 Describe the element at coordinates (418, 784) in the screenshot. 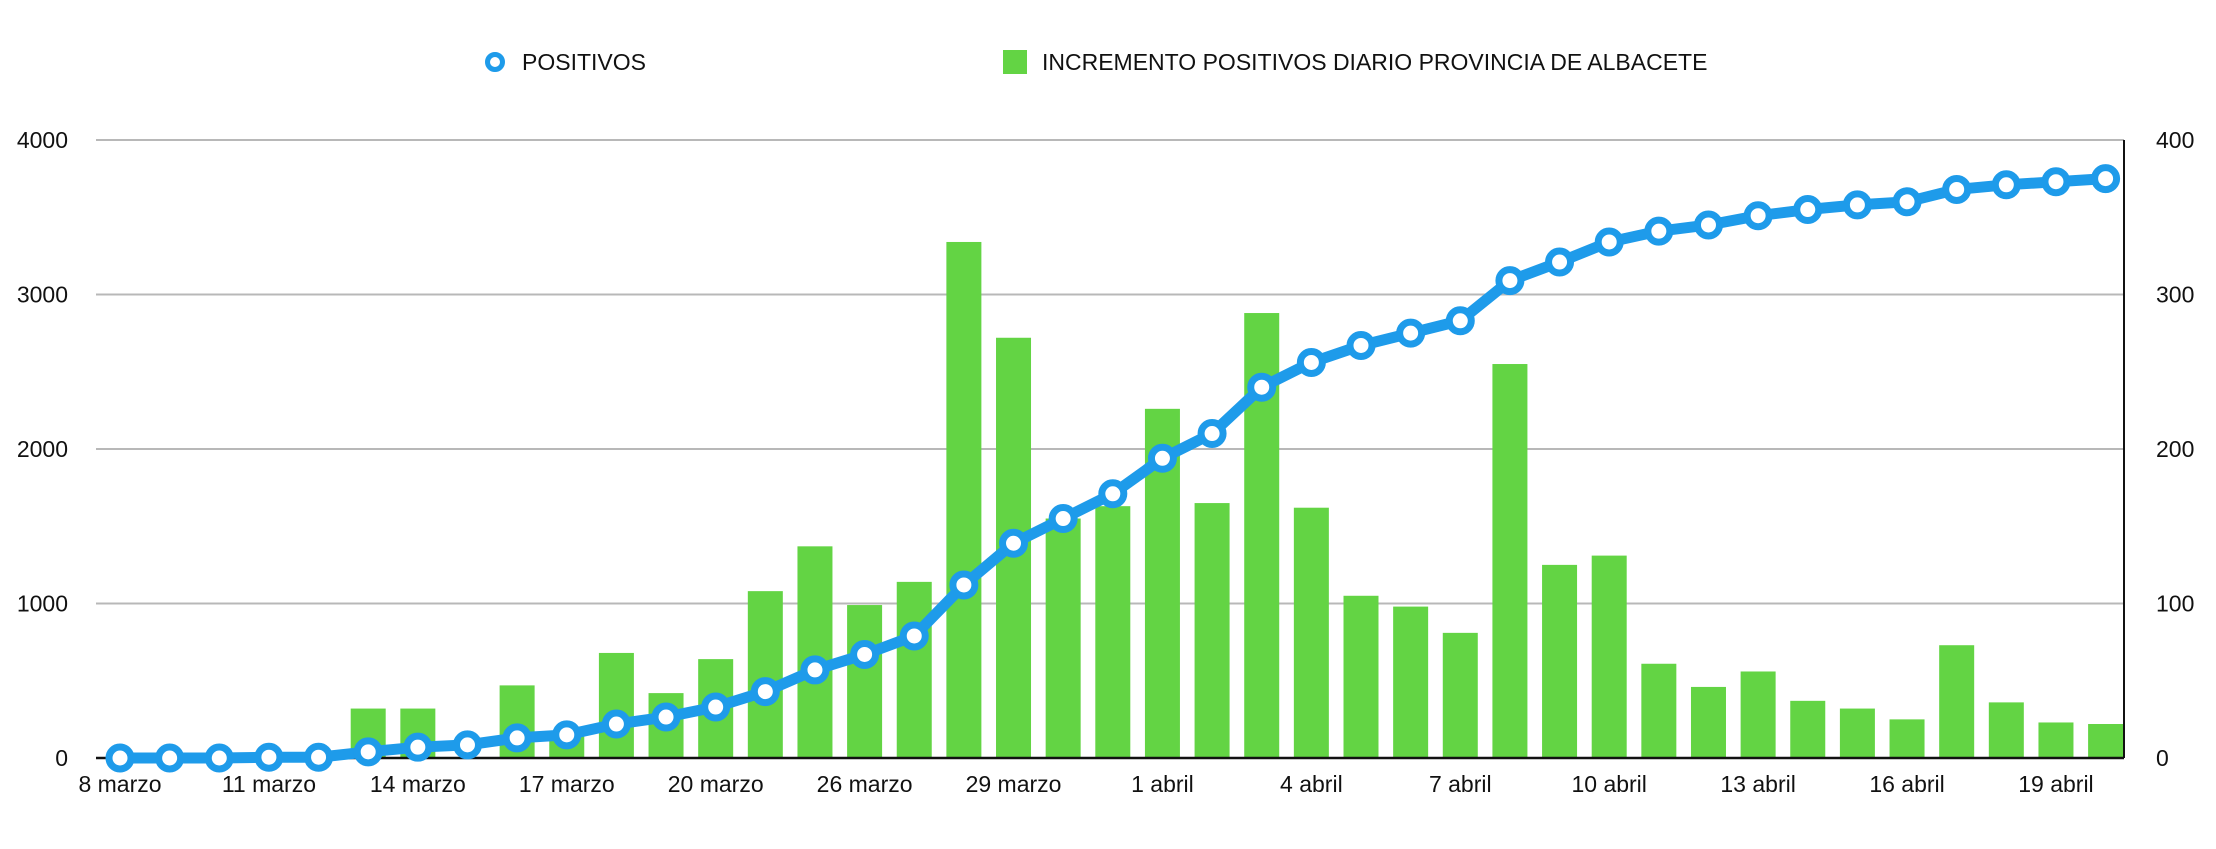

I see `x-tick-label: 14 marzo` at that location.